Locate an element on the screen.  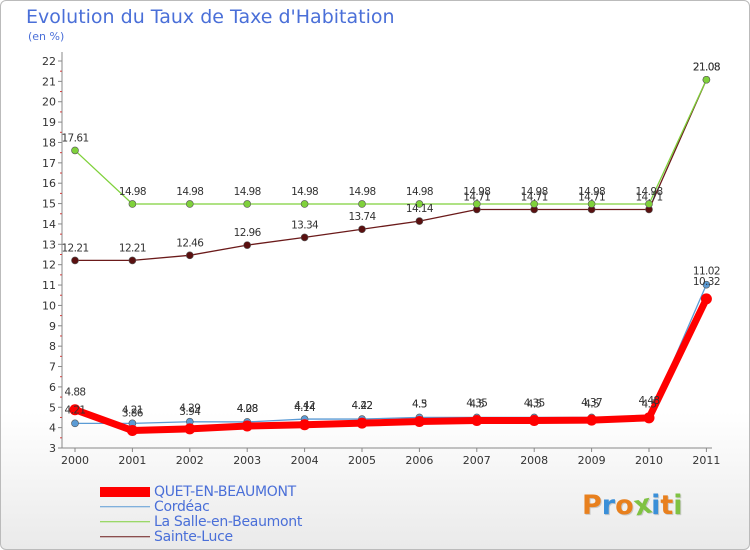
x-tick-label: 2009 is located at coordinates (592, 460).